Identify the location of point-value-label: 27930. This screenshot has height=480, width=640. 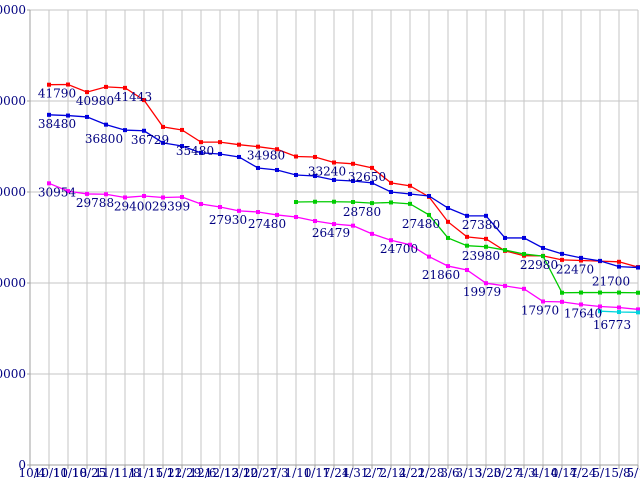
(228, 220).